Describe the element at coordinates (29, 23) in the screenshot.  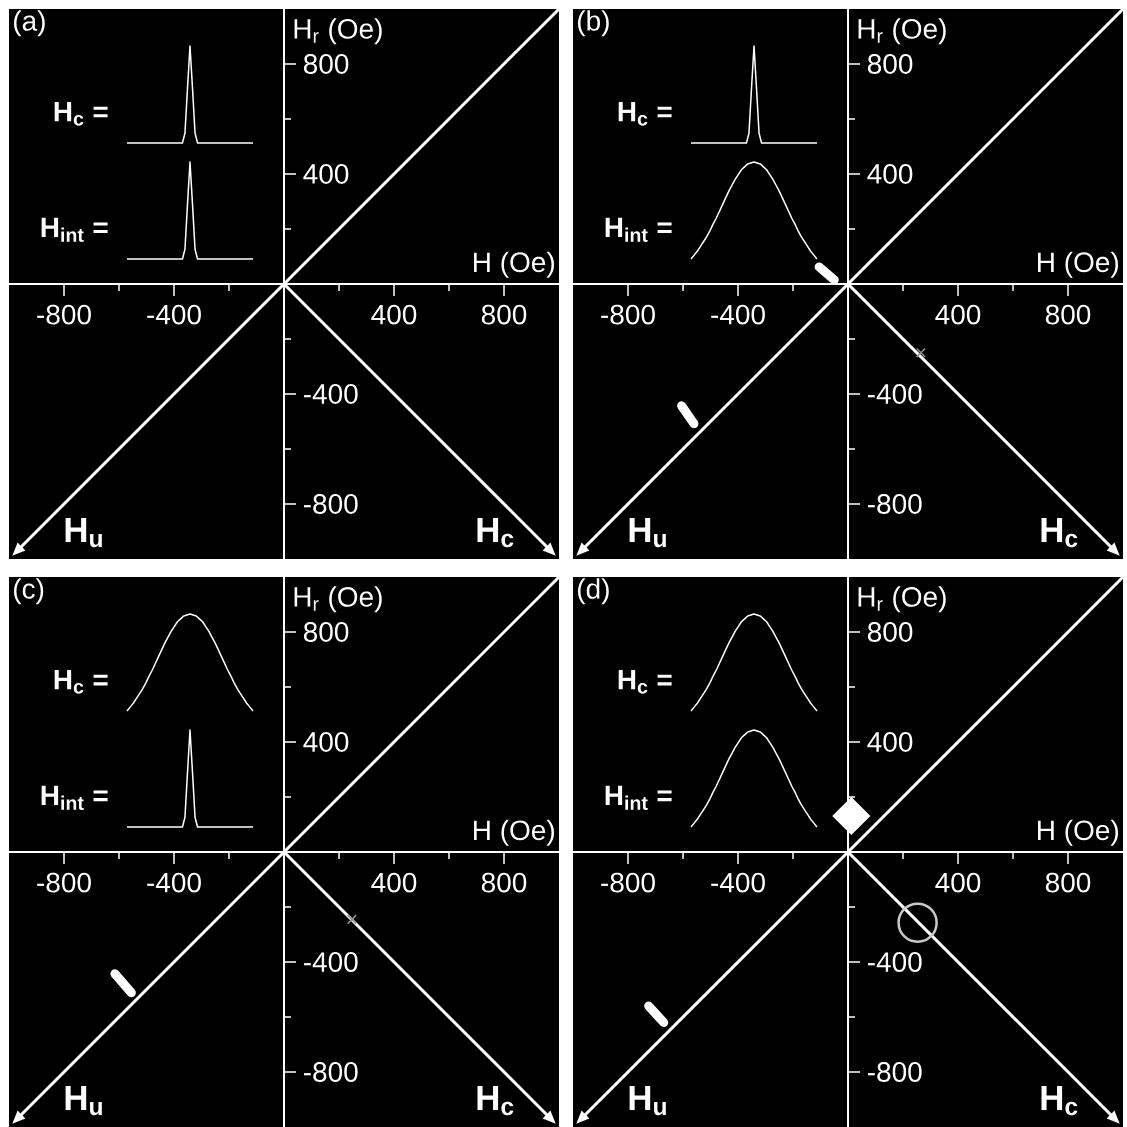
I see `chart-title: (a)` at that location.